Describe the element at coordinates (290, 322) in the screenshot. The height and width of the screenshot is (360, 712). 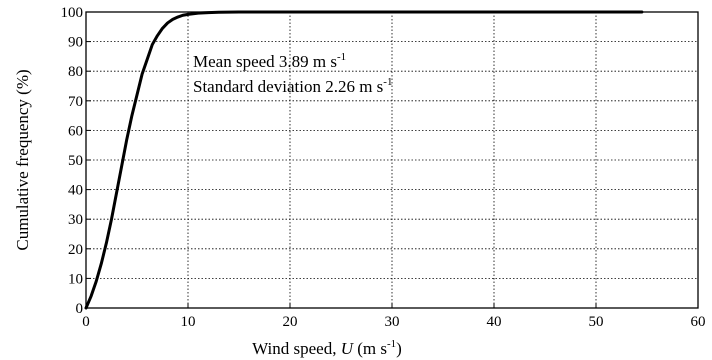
I see `x-tick-label: 20` at that location.